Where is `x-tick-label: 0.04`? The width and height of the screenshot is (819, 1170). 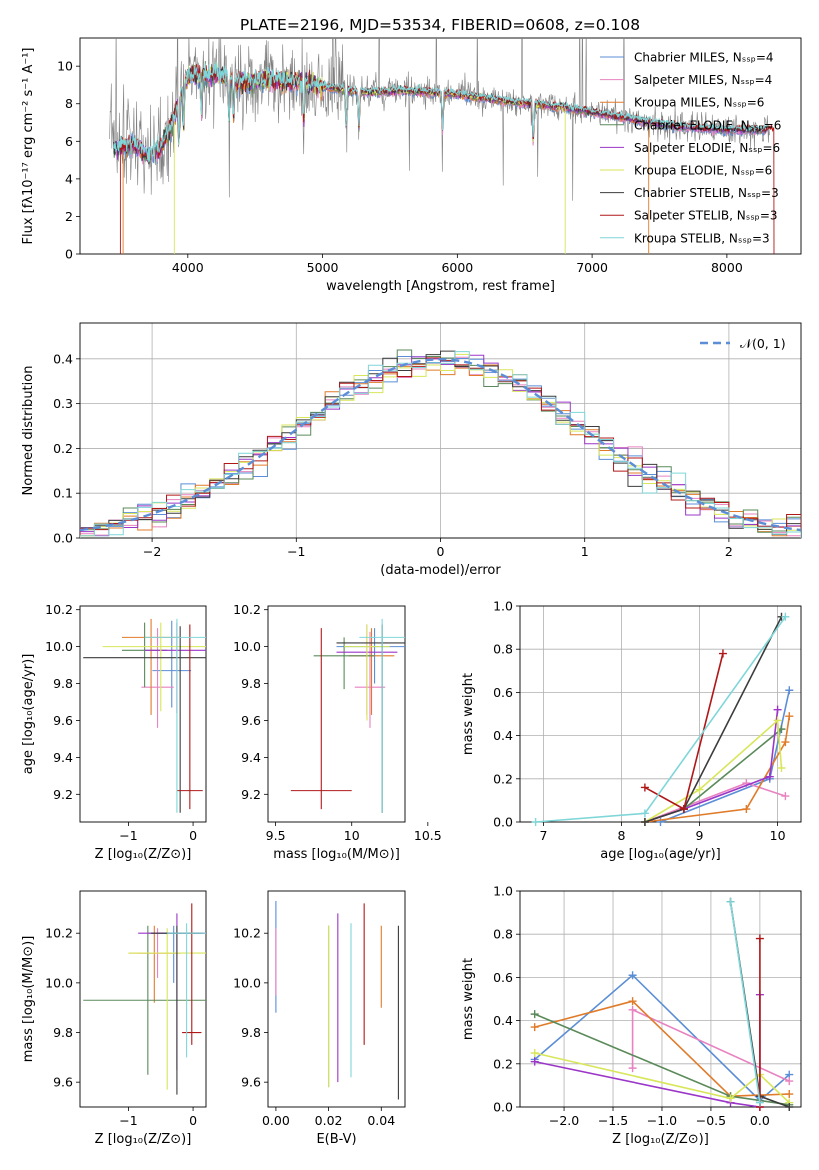
x-tick-label: 0.04 is located at coordinates (381, 1120).